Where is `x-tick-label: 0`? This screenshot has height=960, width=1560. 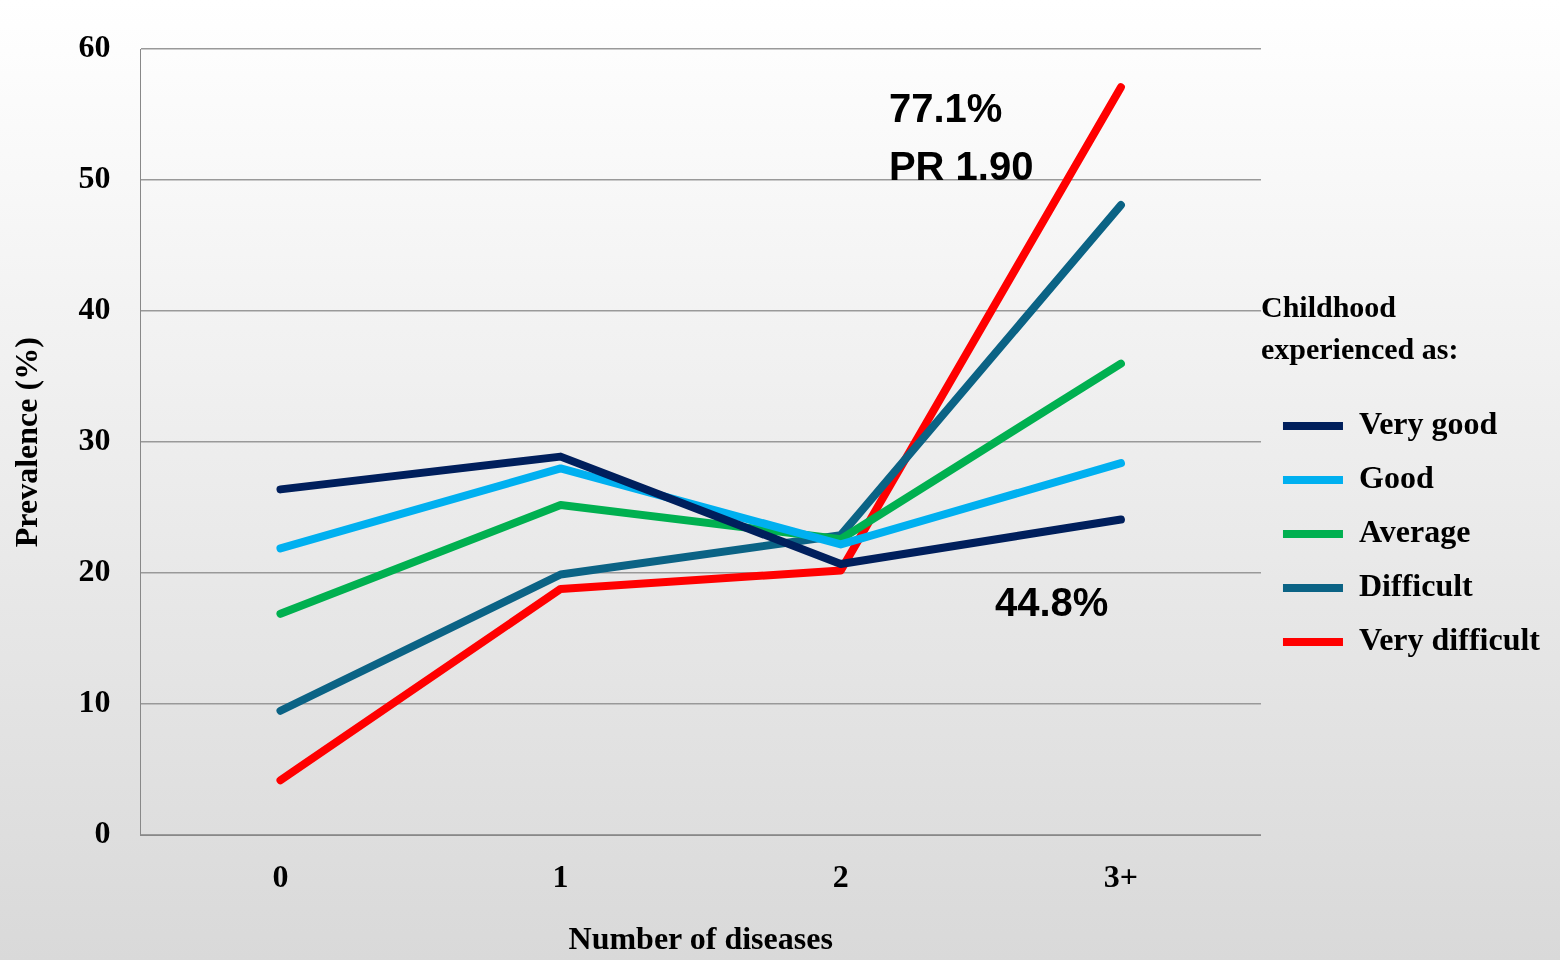
x-tick-label: 0 is located at coordinates (280, 875).